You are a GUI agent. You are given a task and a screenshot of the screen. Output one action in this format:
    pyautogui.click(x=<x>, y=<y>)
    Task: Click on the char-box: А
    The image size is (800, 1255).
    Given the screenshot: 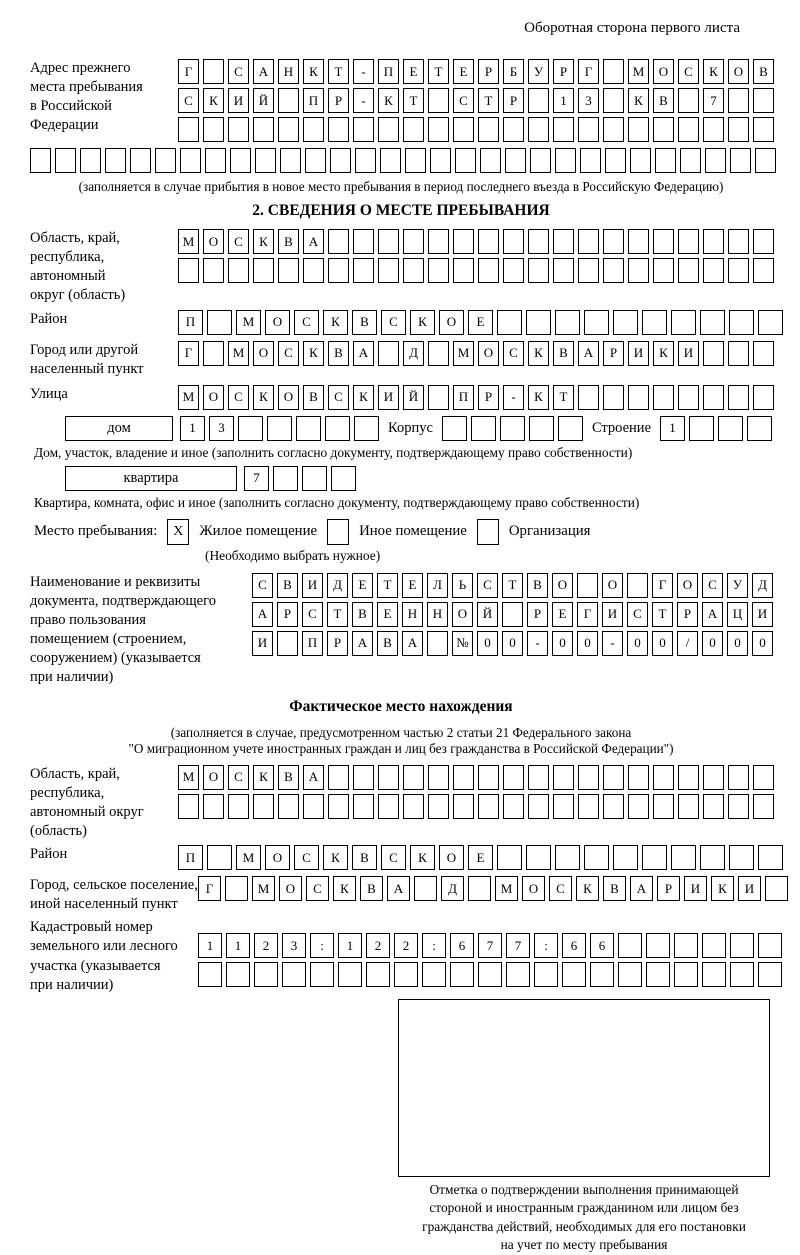 What is the action you would take?
    pyautogui.click(x=588, y=353)
    